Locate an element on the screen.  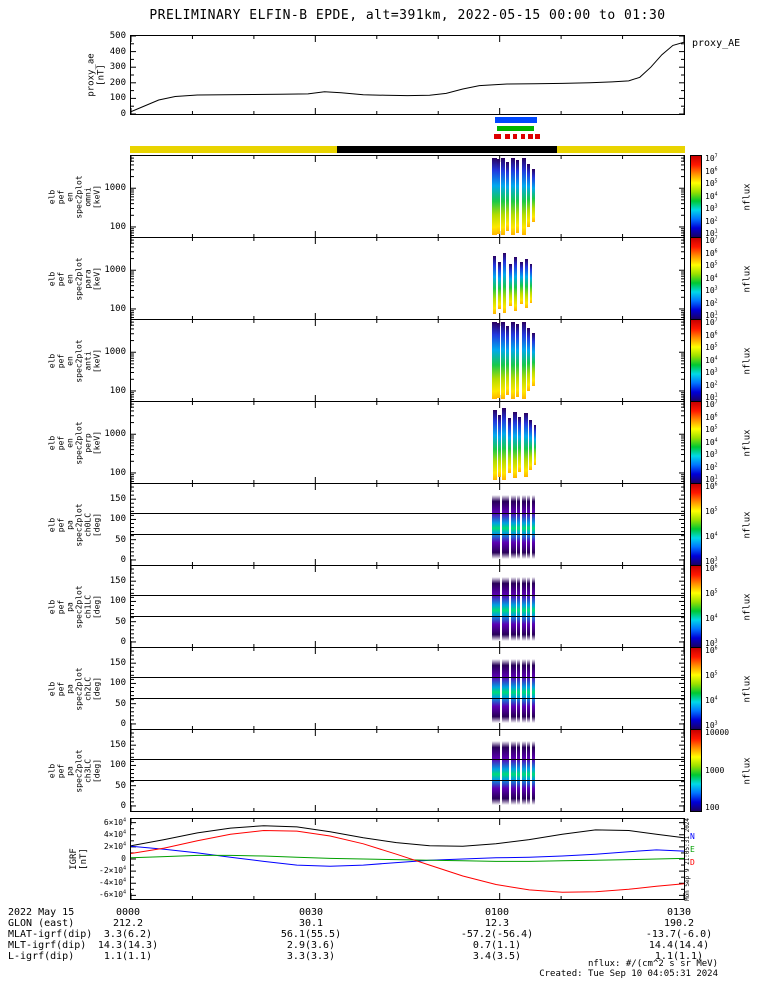
footer-value: 2.9(3.6) is located at coordinates (311, 945).